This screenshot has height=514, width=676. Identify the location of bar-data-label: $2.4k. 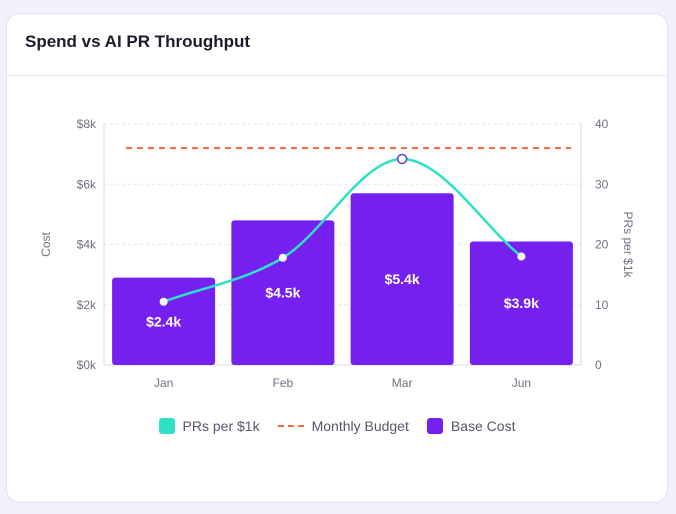
(163, 321).